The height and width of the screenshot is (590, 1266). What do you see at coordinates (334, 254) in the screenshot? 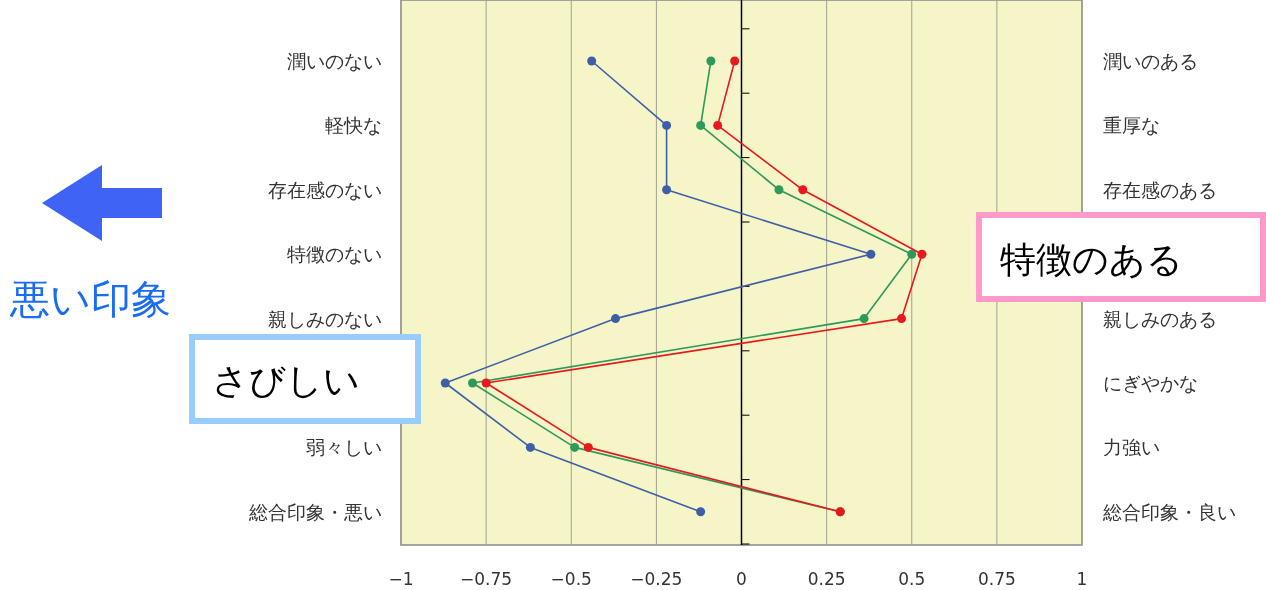
I see `y-tick-label: 特徴のない` at bounding box center [334, 254].